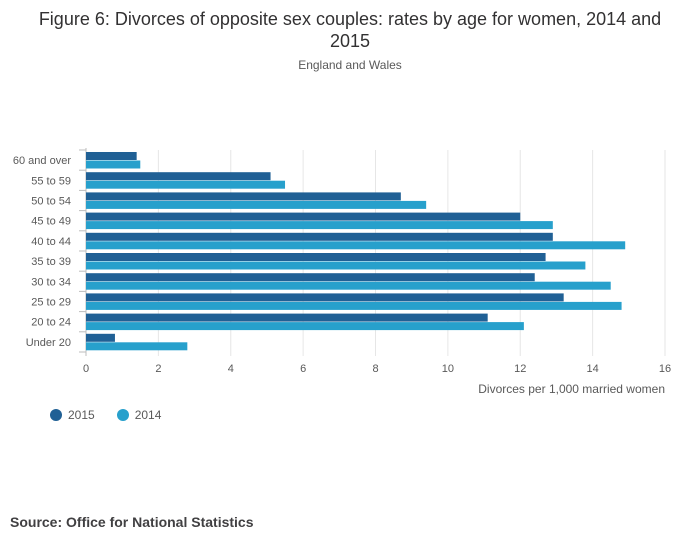 This screenshot has height=549, width=700. What do you see at coordinates (148, 415) in the screenshot?
I see `legend-label-2014: 2014` at bounding box center [148, 415].